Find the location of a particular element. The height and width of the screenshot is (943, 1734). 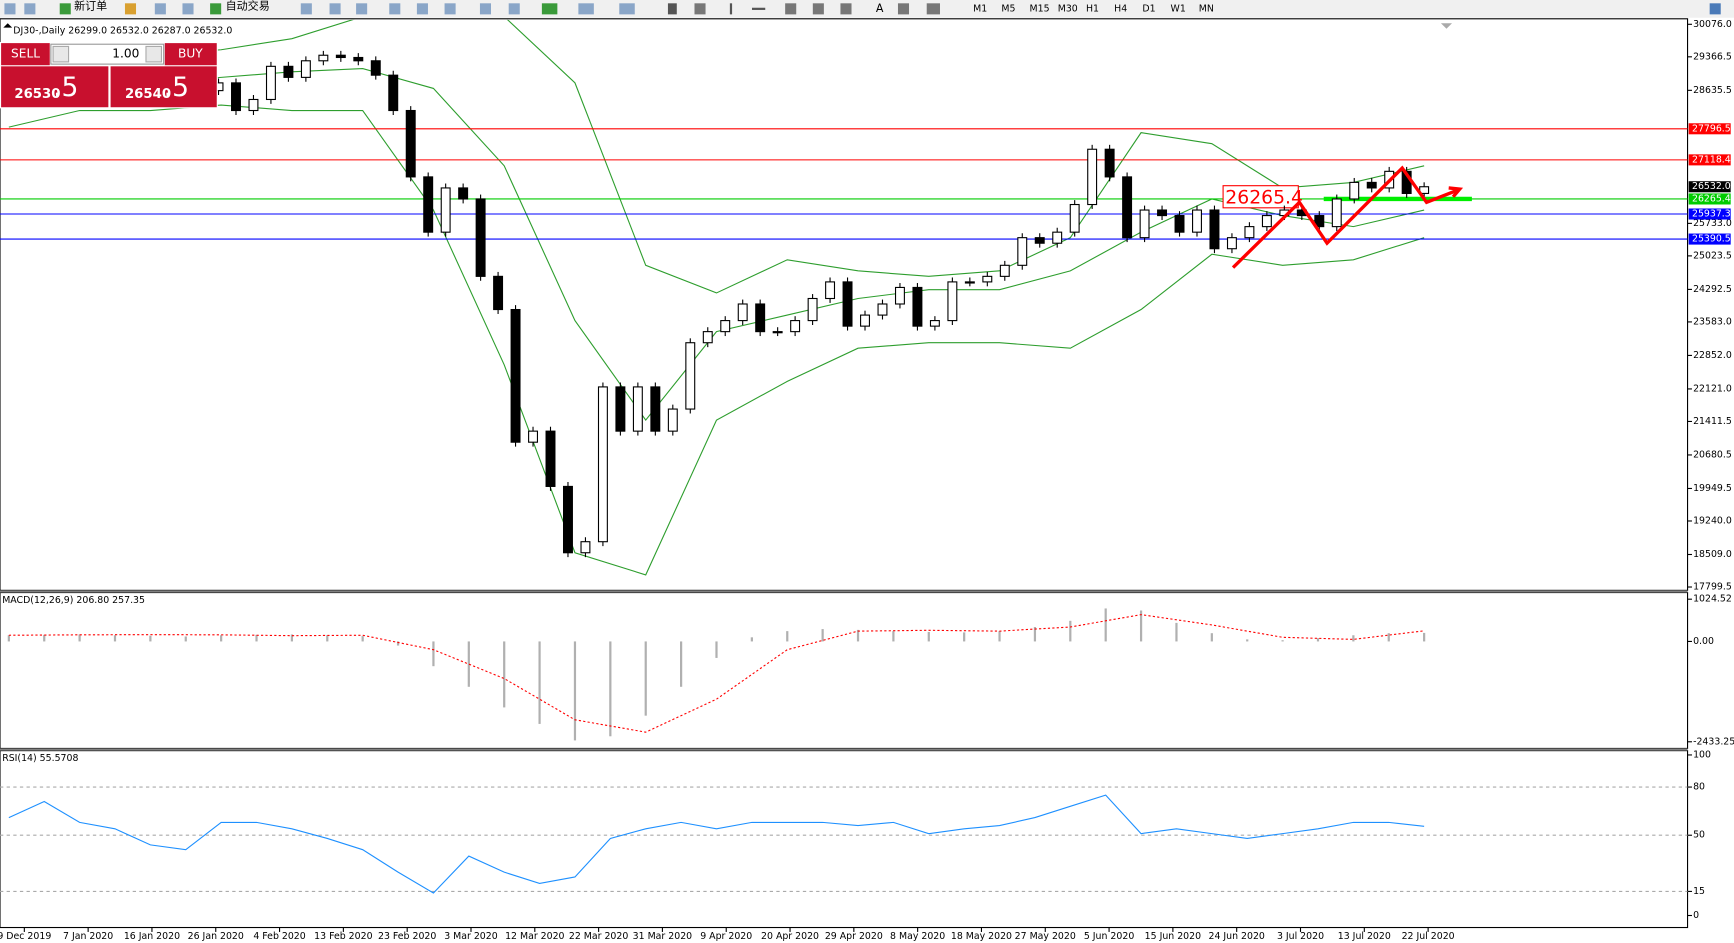

zoom-in is located at coordinates (395, 9).